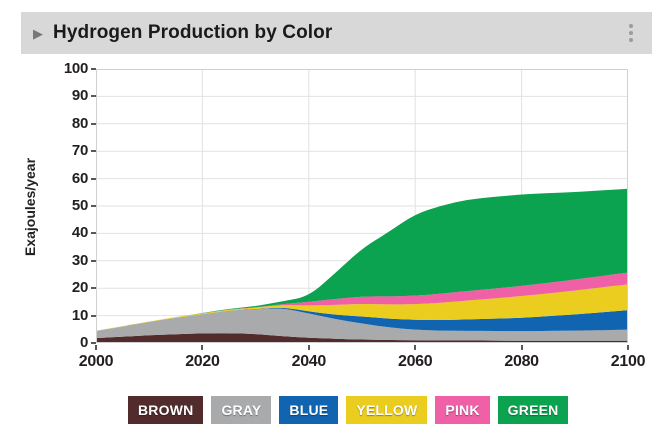  Describe the element at coordinates (631, 33) in the screenshot. I see `kebab-menu-icon` at that location.